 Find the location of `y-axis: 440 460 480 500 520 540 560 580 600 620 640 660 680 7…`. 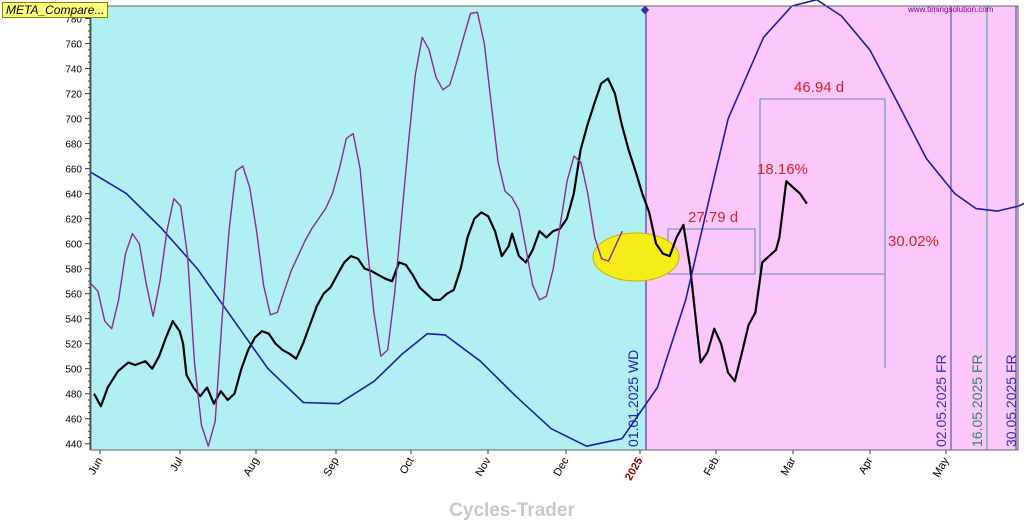

y-axis: 440 460 480 500 520 540 560 580 600 620 640 660 680 7… is located at coordinates (78, 228).